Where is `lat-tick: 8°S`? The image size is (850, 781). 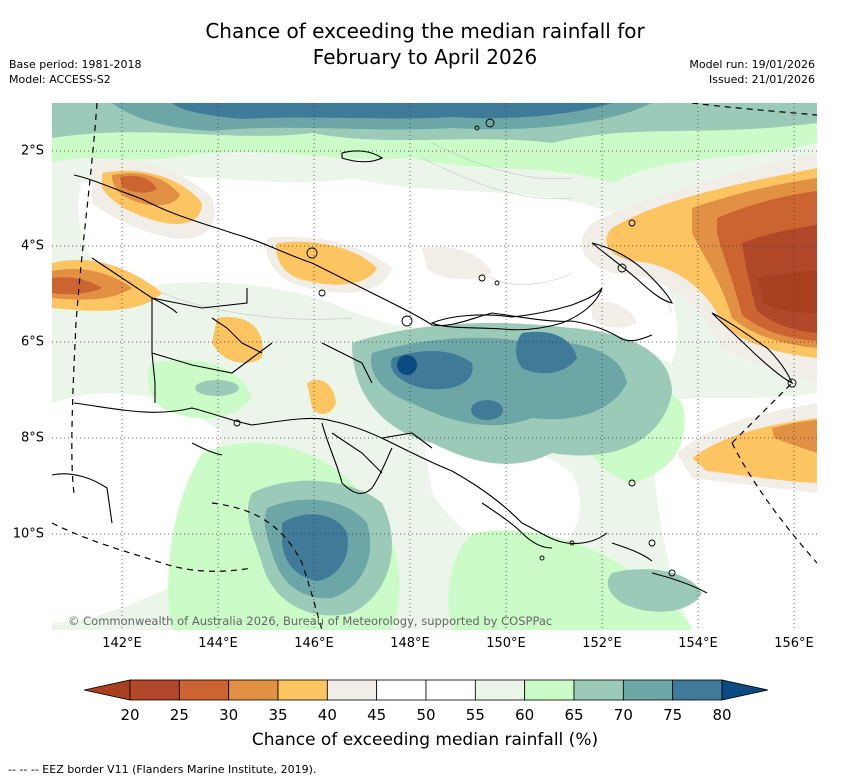
lat-tick: 8°S is located at coordinates (32, 438).